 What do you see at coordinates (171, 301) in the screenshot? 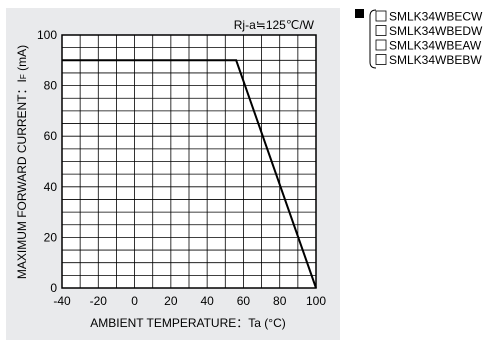
I see `x-tick-label: 20` at bounding box center [171, 301].